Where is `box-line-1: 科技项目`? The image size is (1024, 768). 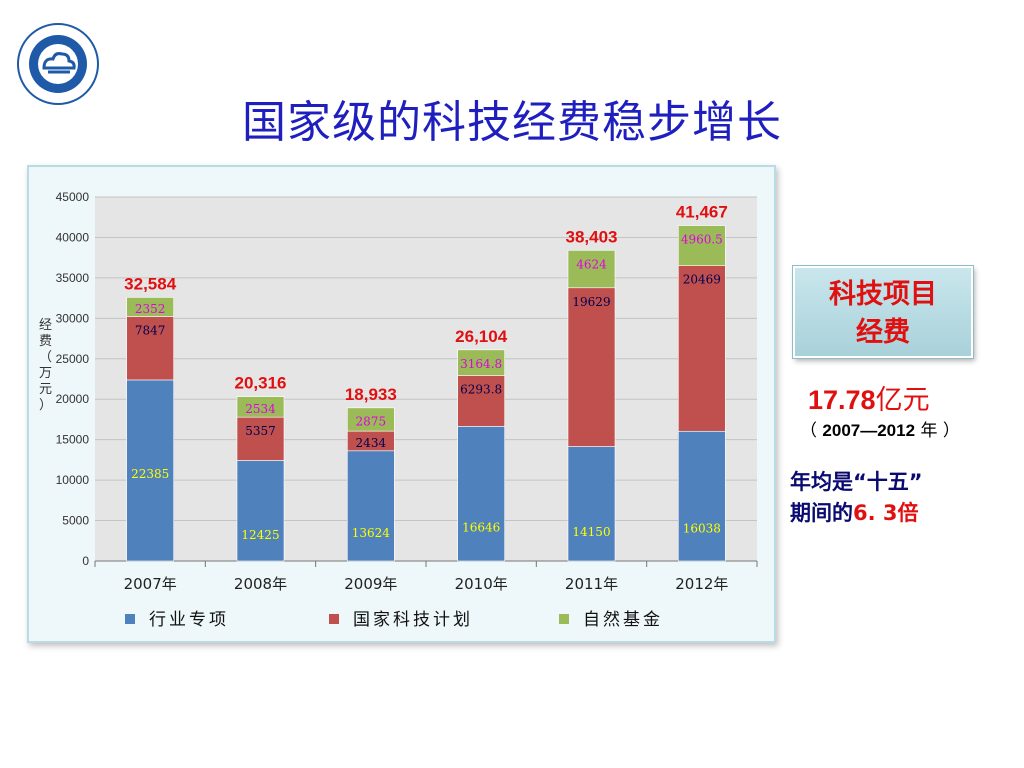
box-line-1: 科技项目 is located at coordinates (883, 294).